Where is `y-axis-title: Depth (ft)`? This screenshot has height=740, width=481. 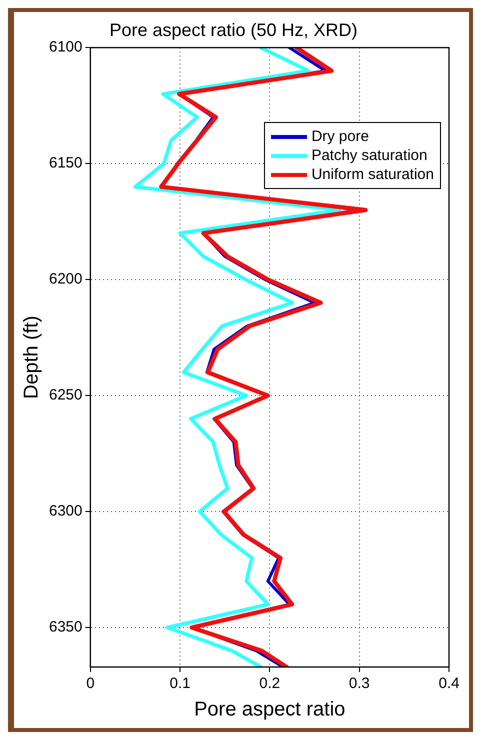
y-axis-title: Depth (ft) is located at coordinates (31, 357).